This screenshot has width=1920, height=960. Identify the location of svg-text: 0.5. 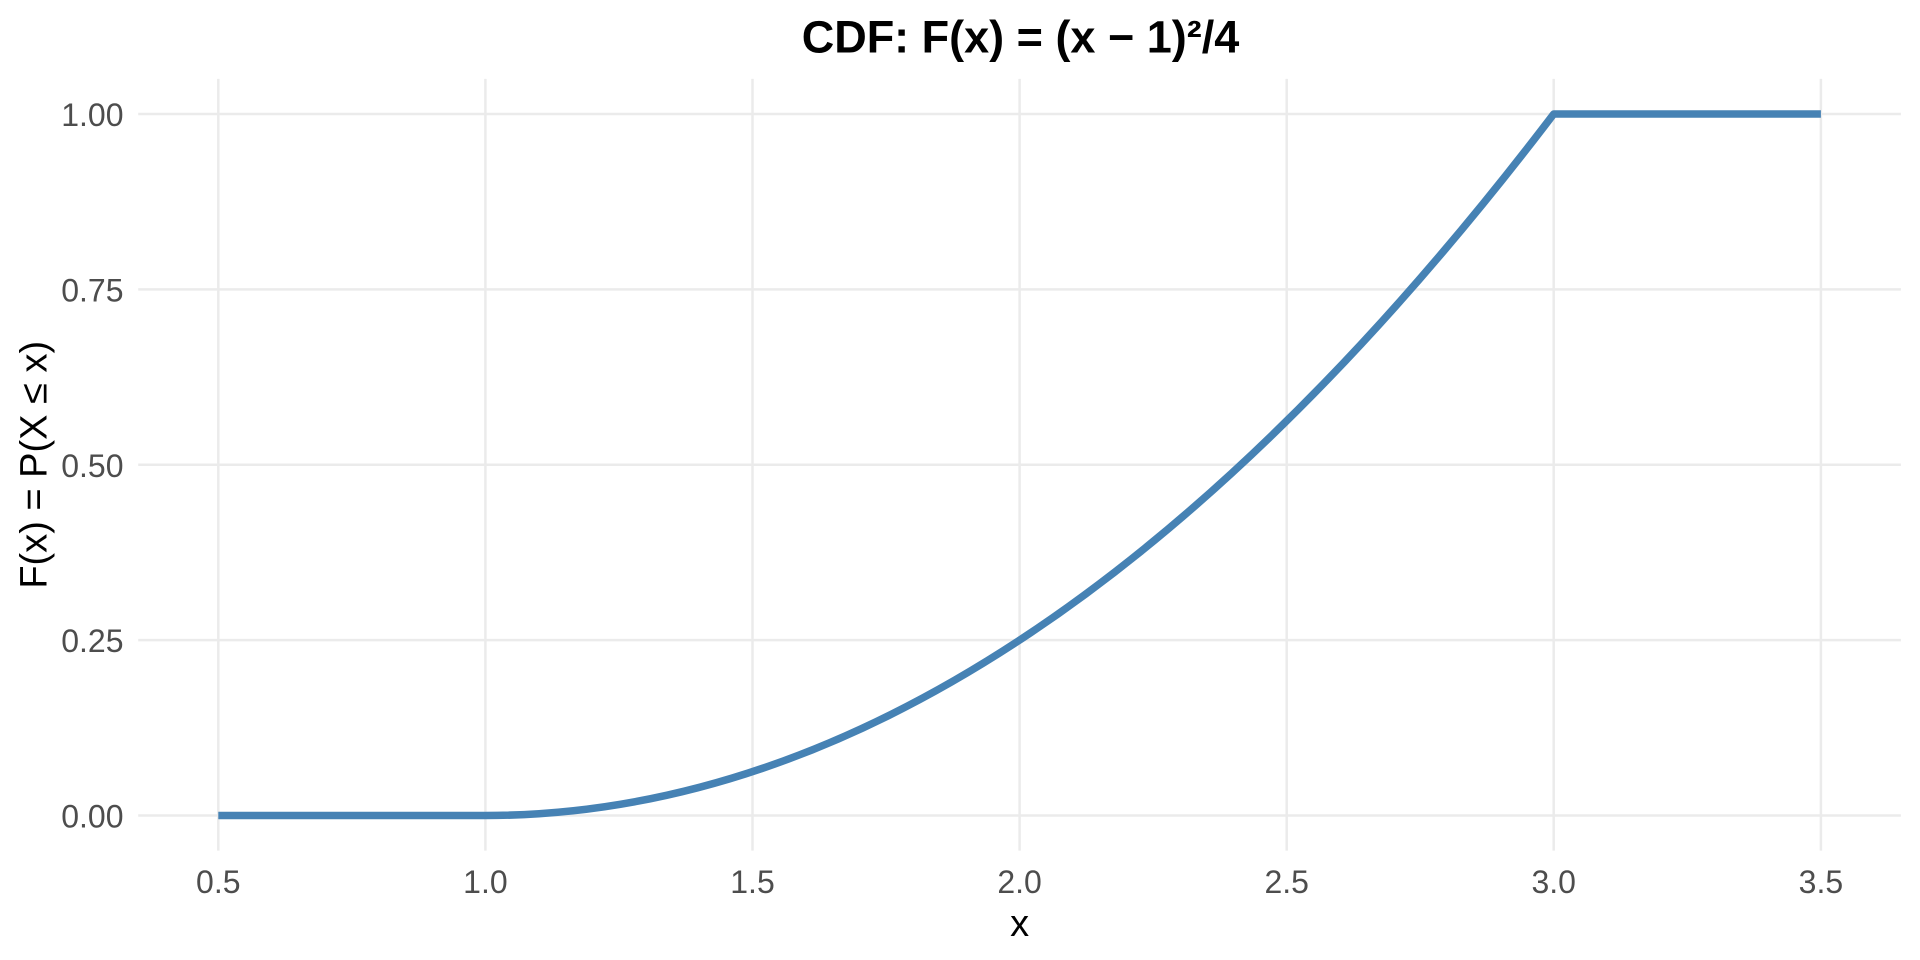
(218, 882).